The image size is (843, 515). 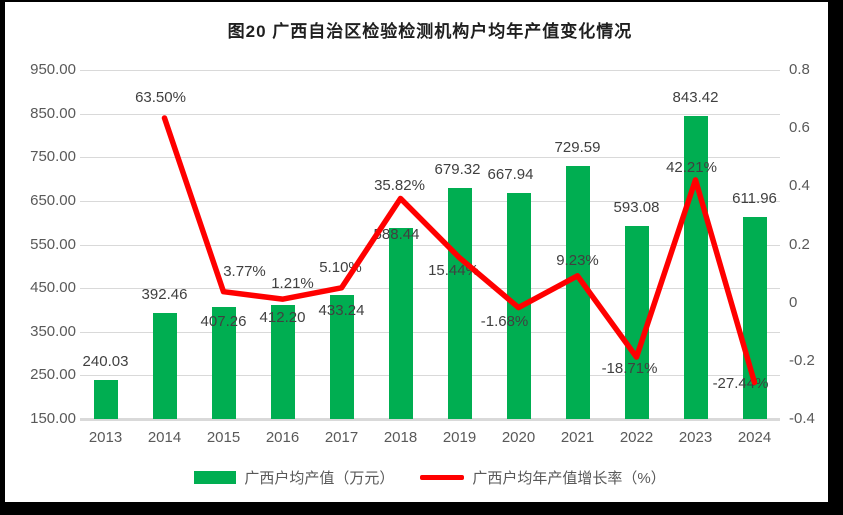 What do you see at coordinates (459, 437) in the screenshot?
I see `x-axis-category: 2019` at bounding box center [459, 437].